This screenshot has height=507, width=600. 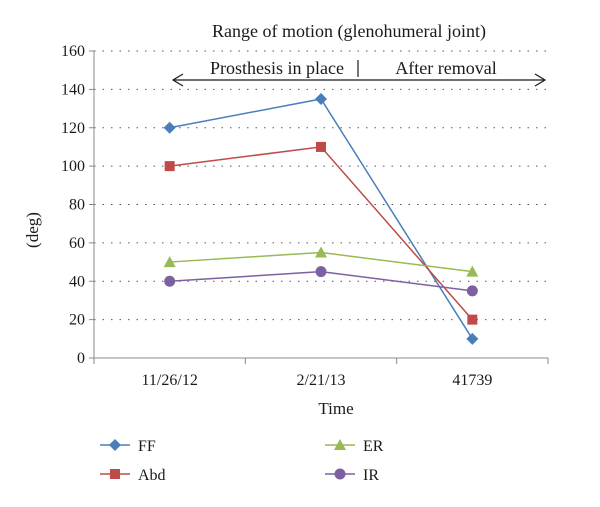 What do you see at coordinates (371, 475) in the screenshot?
I see `legend-label: IR` at bounding box center [371, 475].